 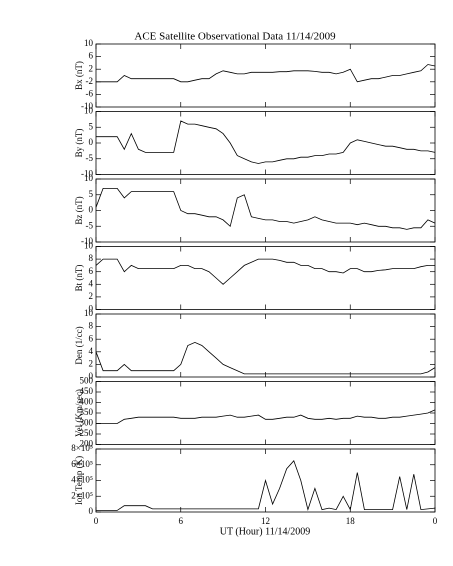 What do you see at coordinates (87, 423) in the screenshot?
I see `y-tick-label: 300` at bounding box center [87, 423].